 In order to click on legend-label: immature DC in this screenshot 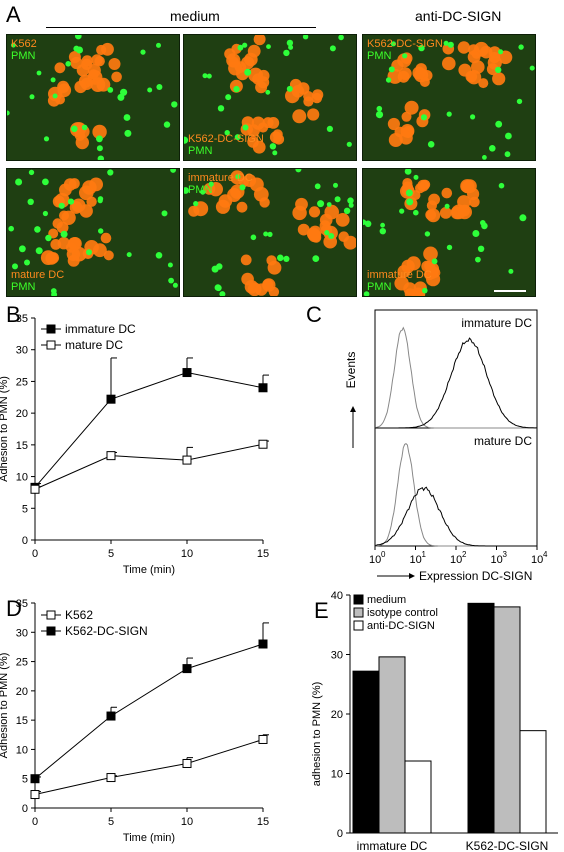, I will do `click(100, 329)`.